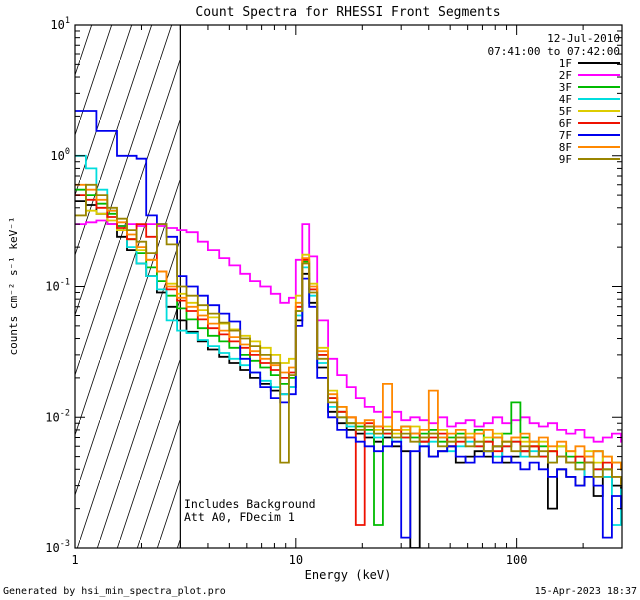 This screenshot has width=640, height=600. What do you see at coordinates (565, 99) in the screenshot?
I see `legend-label-4F: 4F` at bounding box center [565, 99].